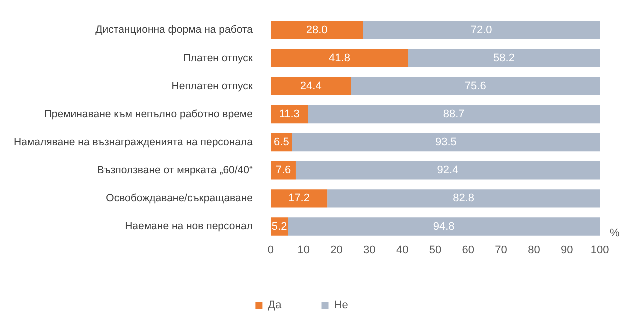  I want to click on x-tick-label: 30, so click(370, 250).